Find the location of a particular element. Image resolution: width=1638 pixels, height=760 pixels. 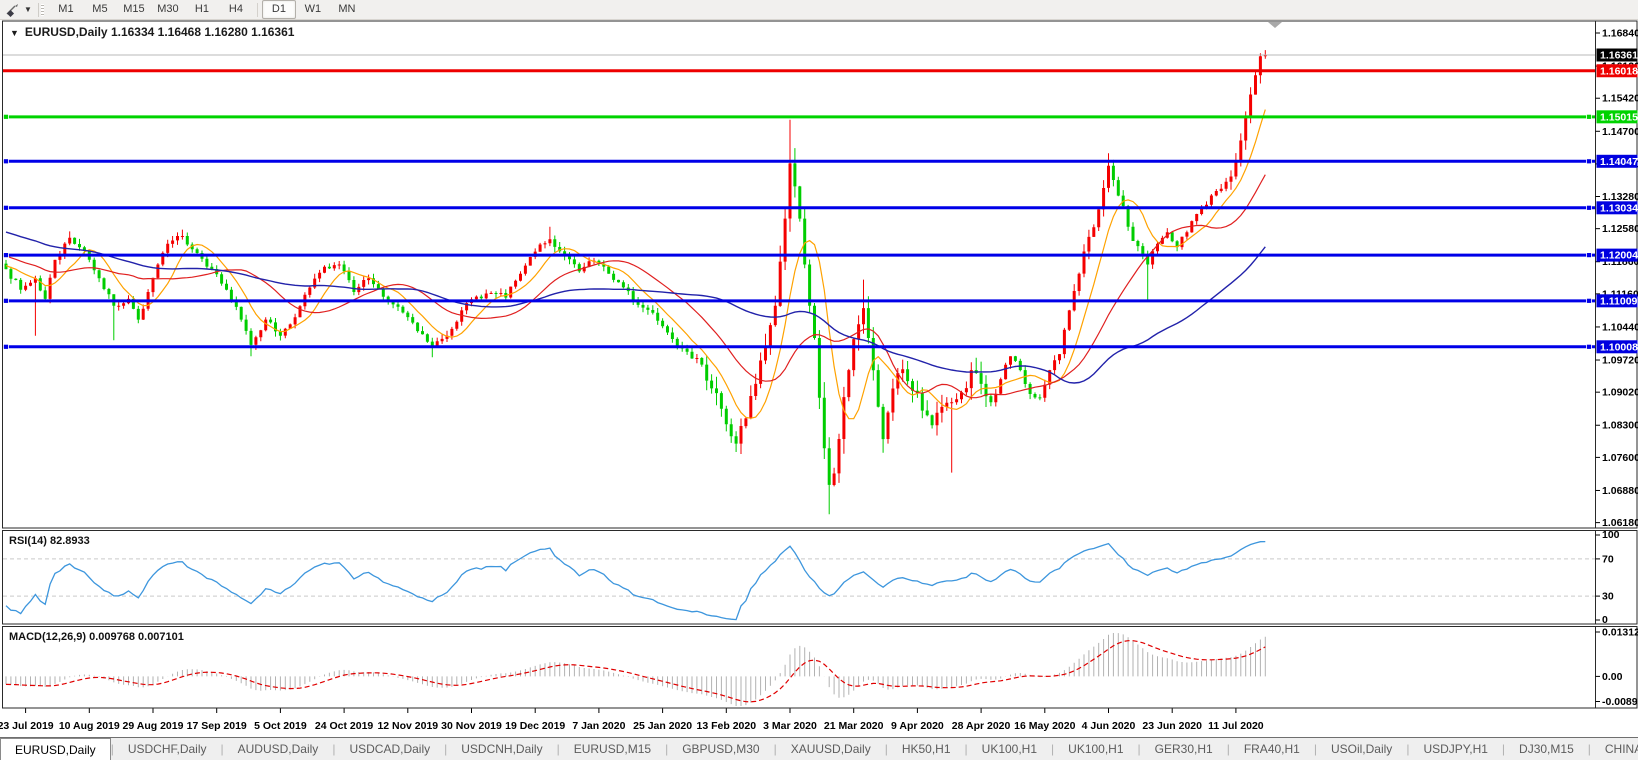

timeframe-button-M30: M30 is located at coordinates (168, 9).